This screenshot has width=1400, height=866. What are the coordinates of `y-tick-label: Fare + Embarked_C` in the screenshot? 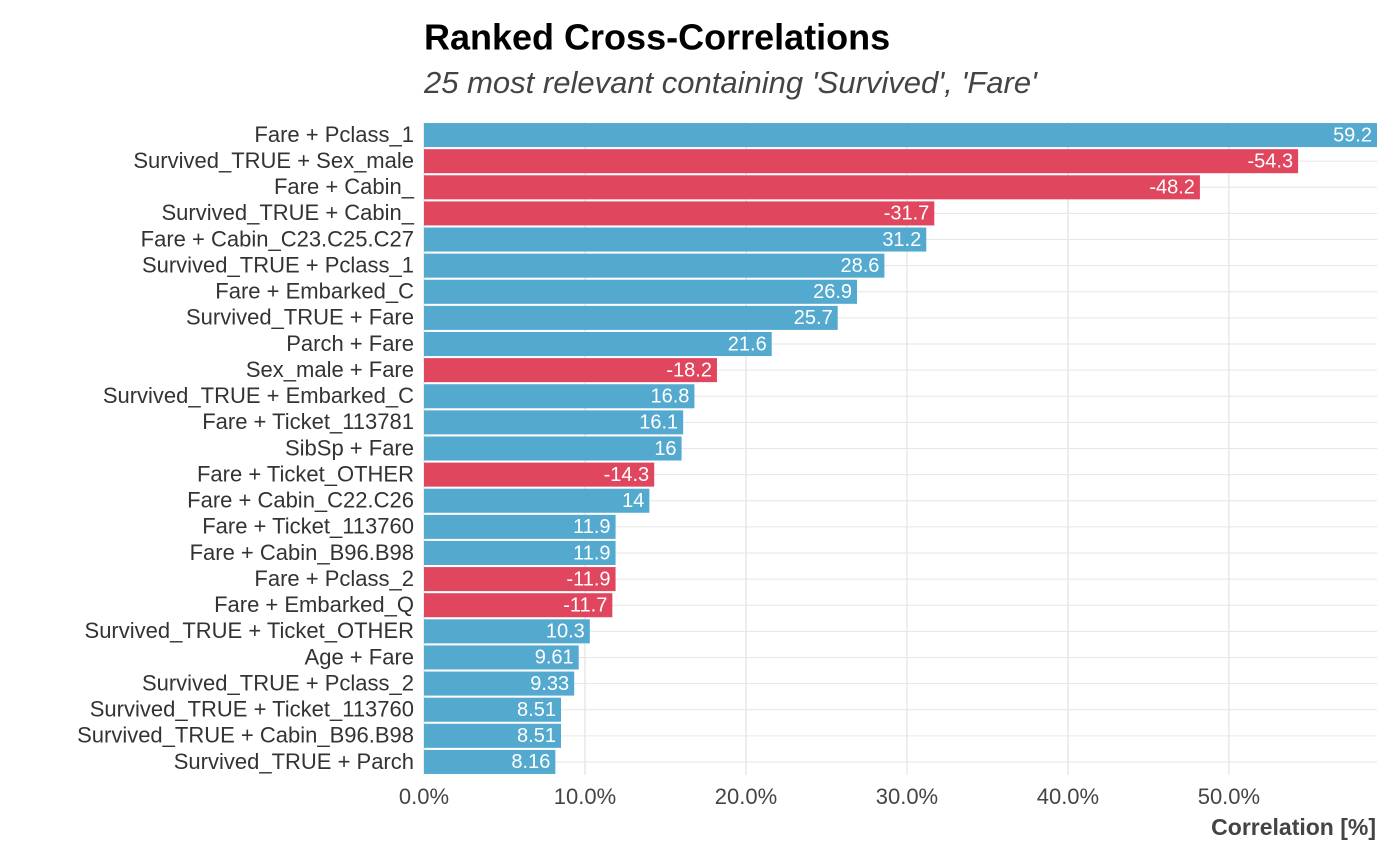 It's located at (314, 291).